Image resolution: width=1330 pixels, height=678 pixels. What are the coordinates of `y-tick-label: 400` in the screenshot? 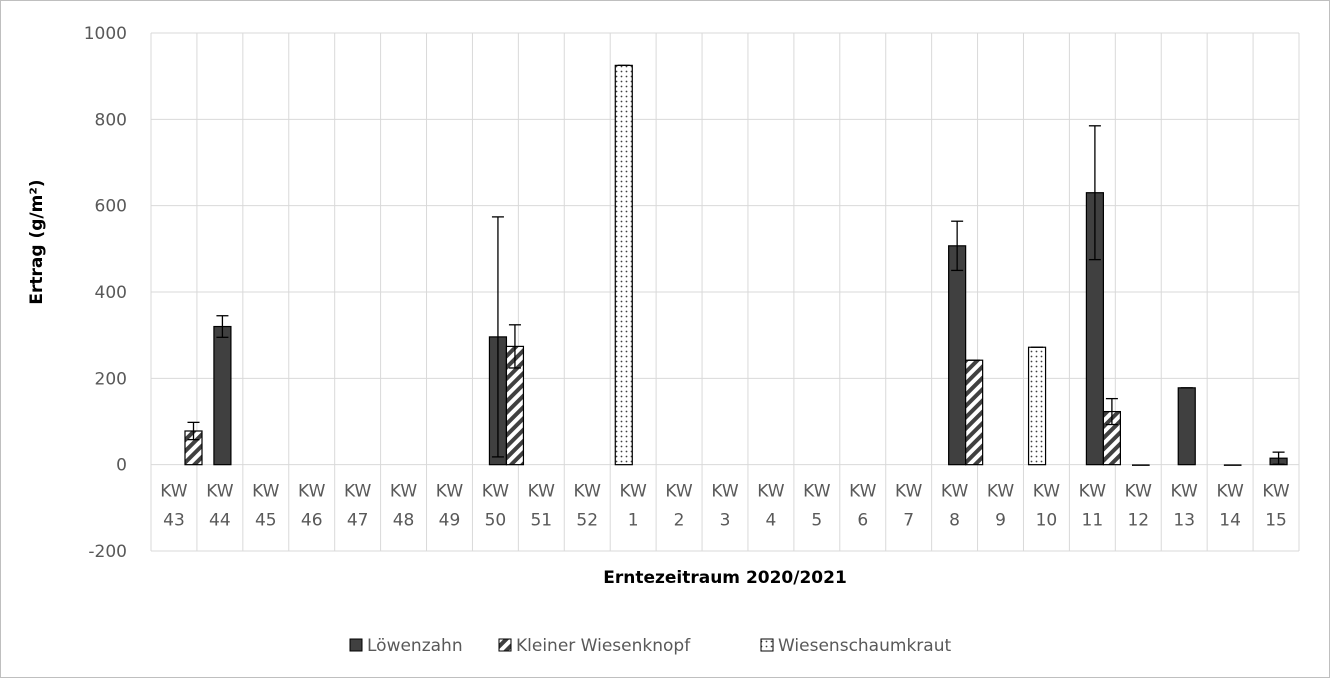 It's located at (111, 293).